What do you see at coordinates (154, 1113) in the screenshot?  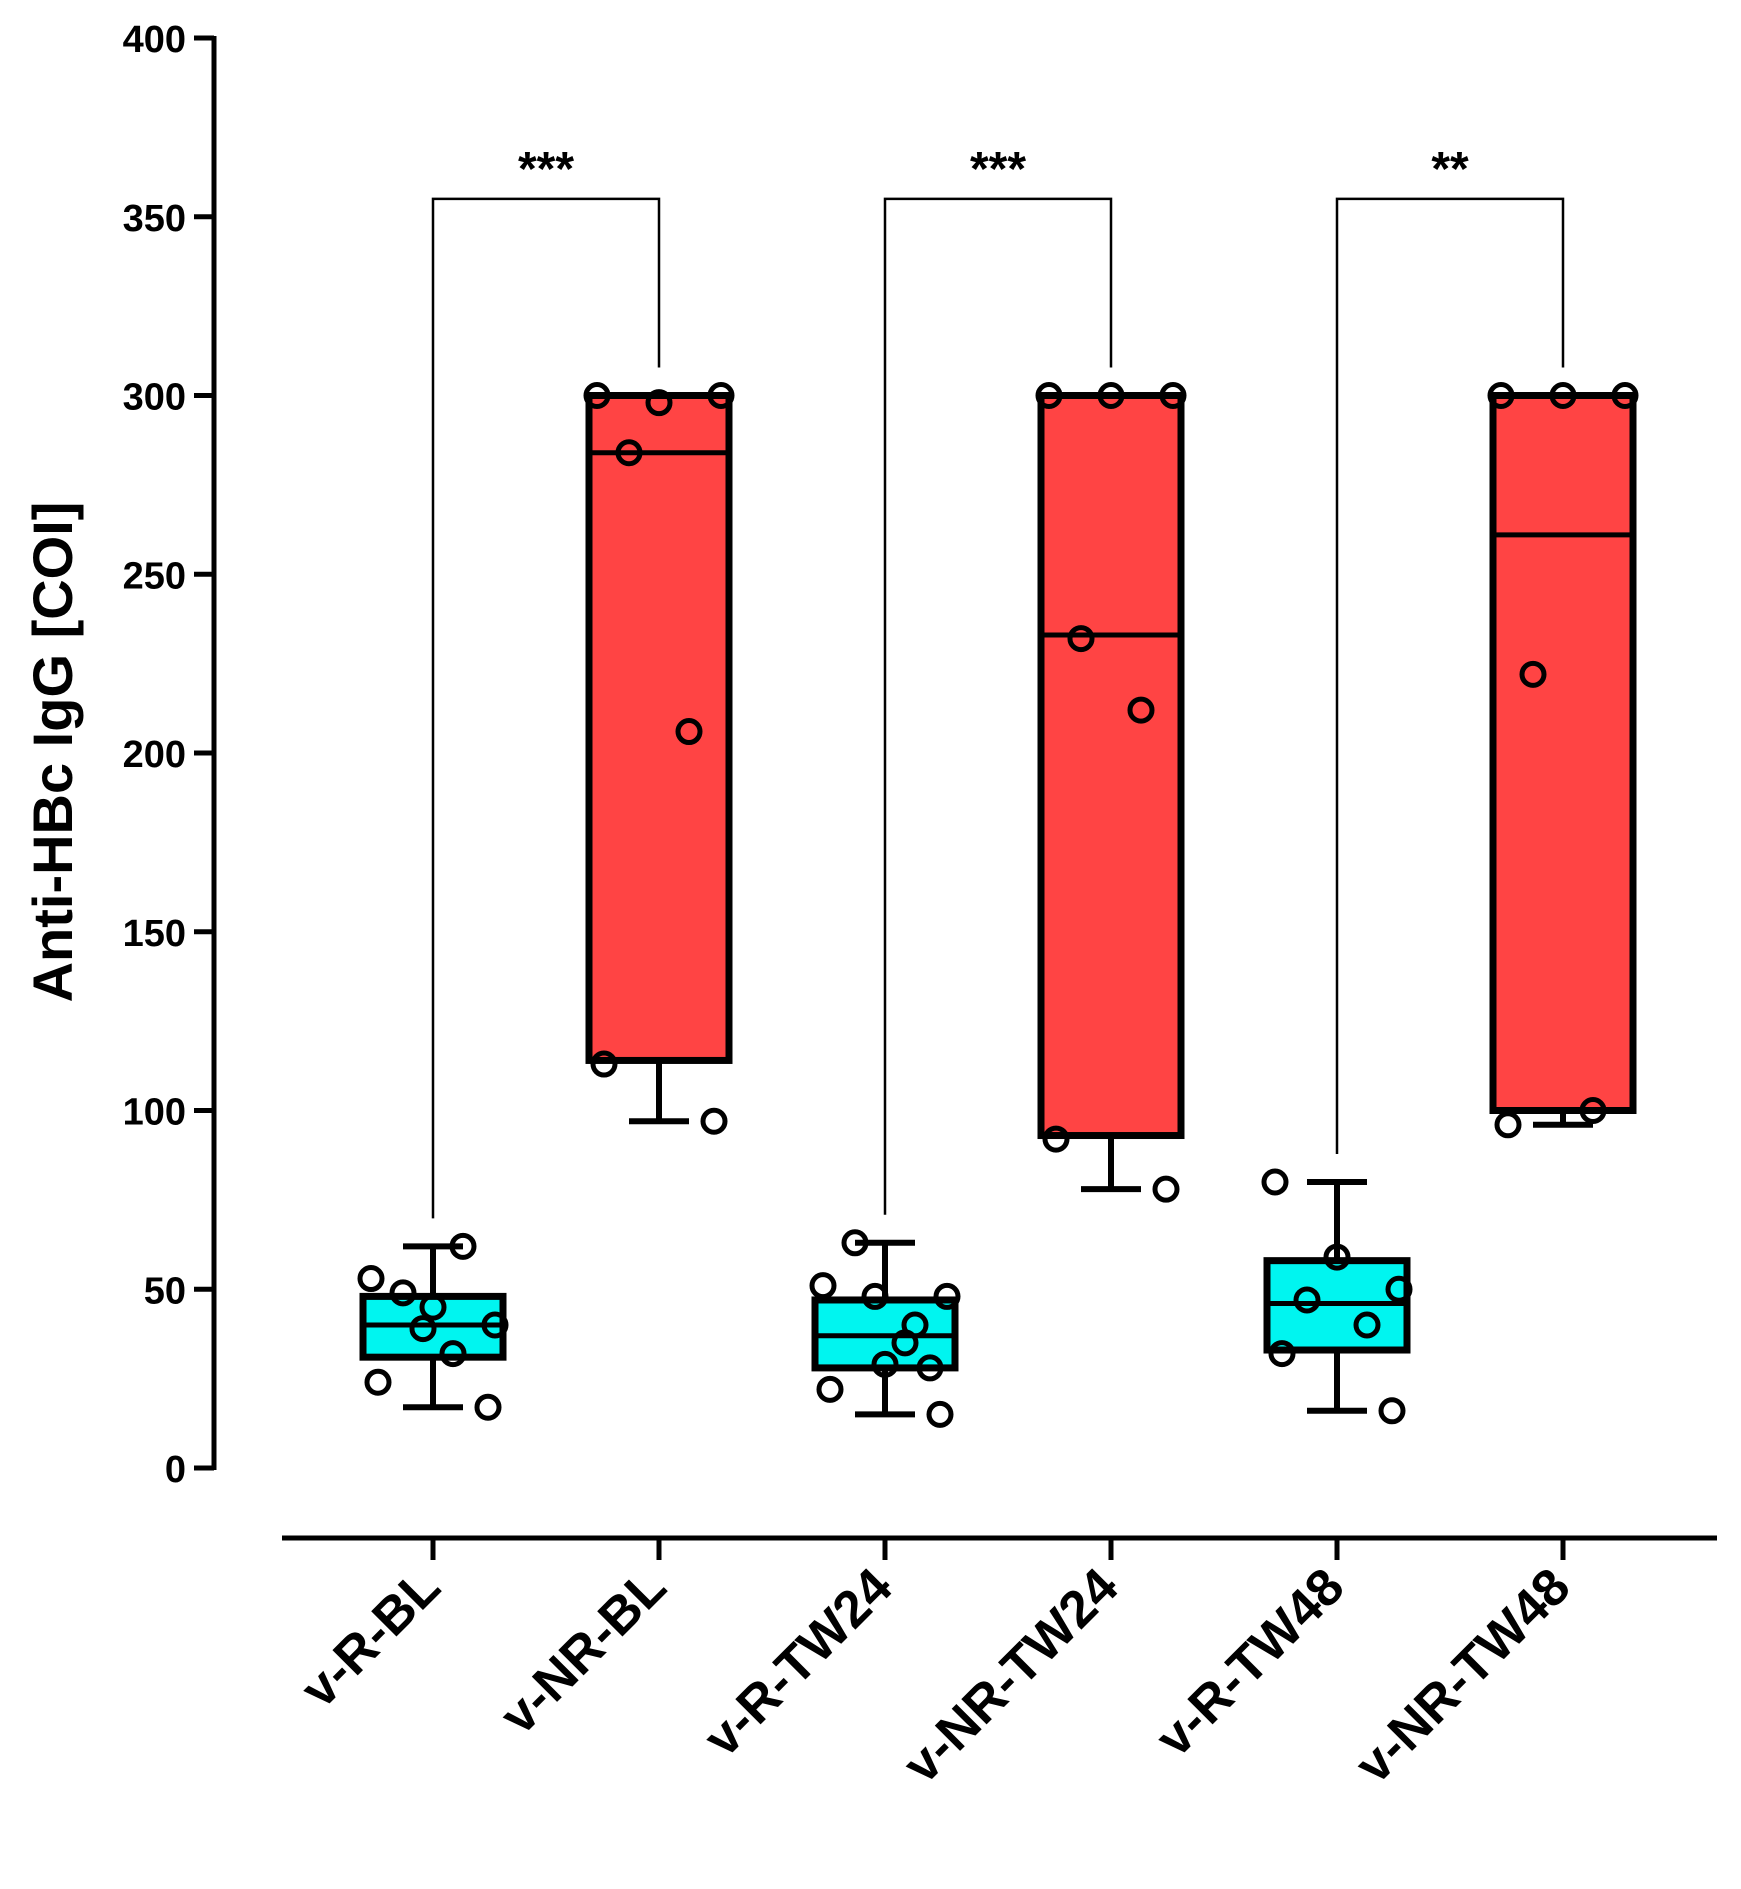 I see `y-tick-label: 100` at bounding box center [154, 1113].